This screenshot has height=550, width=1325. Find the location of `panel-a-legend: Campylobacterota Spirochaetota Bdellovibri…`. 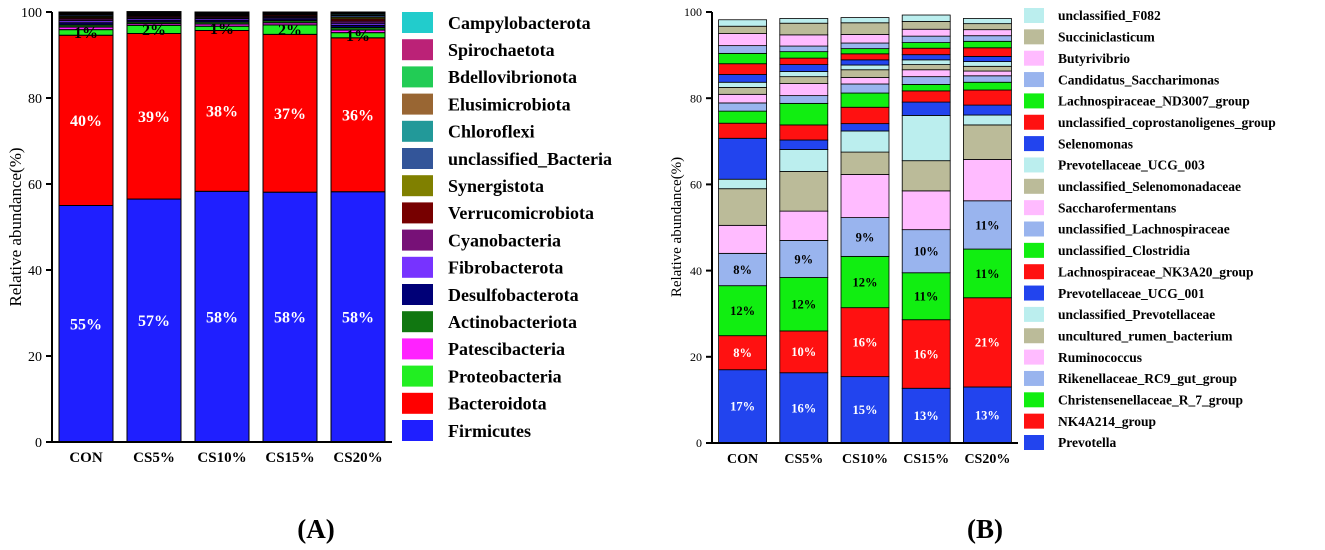

panel-a-legend: Campylobacterota Spirochaetota Bdellovibri… is located at coordinates (507, 226).